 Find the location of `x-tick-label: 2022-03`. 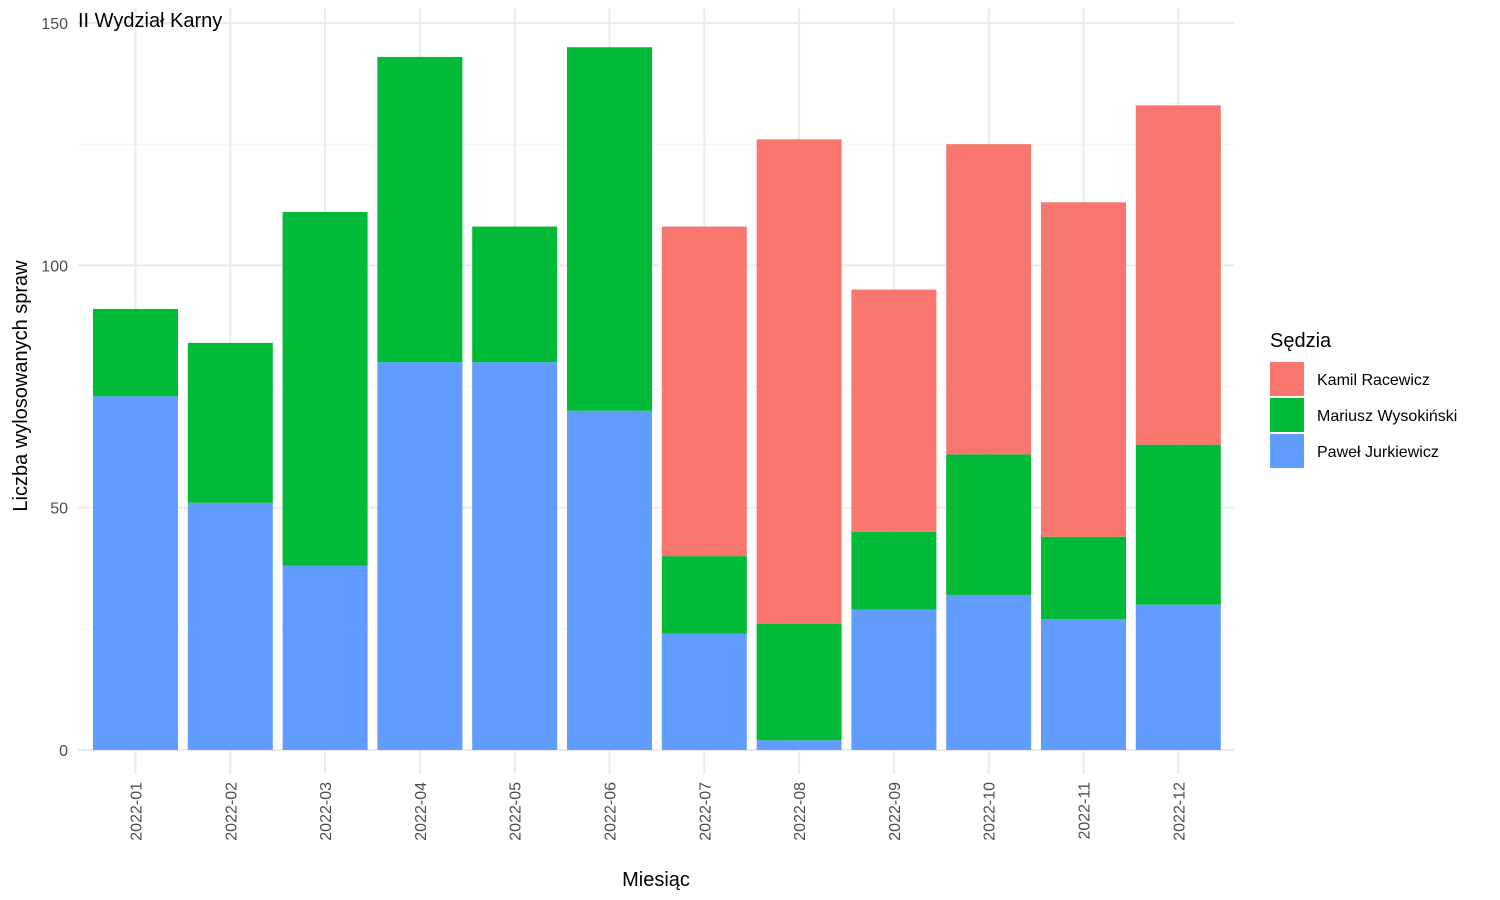

x-tick-label: 2022-03 is located at coordinates (326, 811).